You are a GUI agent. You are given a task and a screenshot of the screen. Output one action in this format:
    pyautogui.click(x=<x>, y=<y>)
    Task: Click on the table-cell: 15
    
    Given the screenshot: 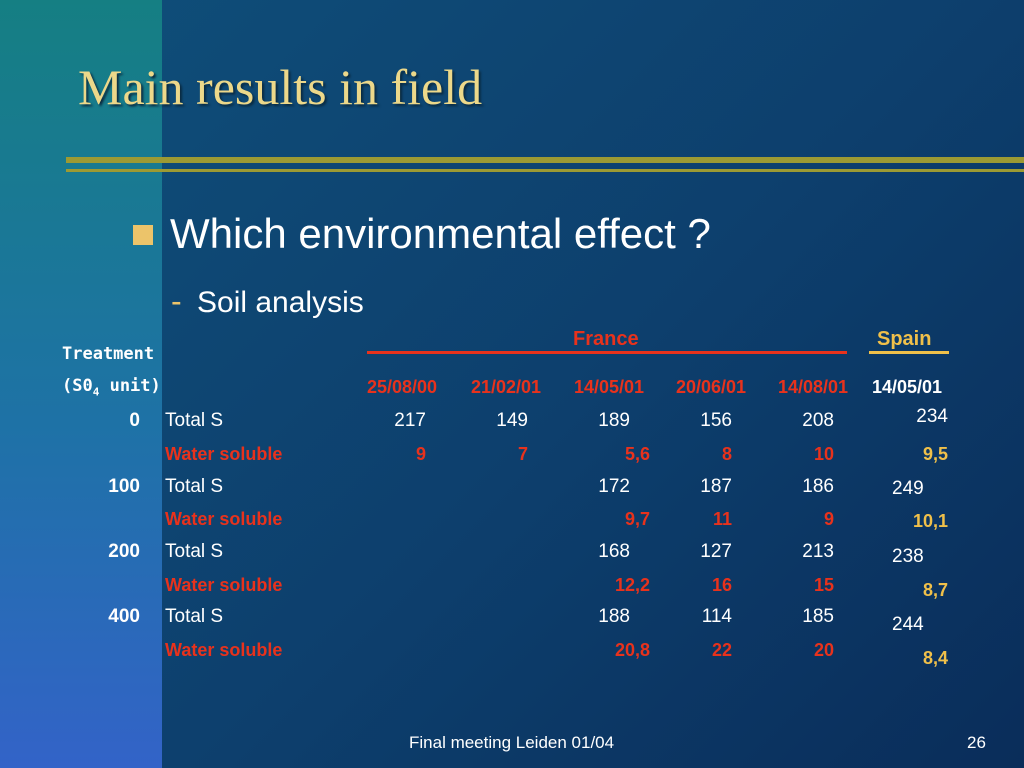 What is the action you would take?
    pyautogui.click(x=823, y=585)
    